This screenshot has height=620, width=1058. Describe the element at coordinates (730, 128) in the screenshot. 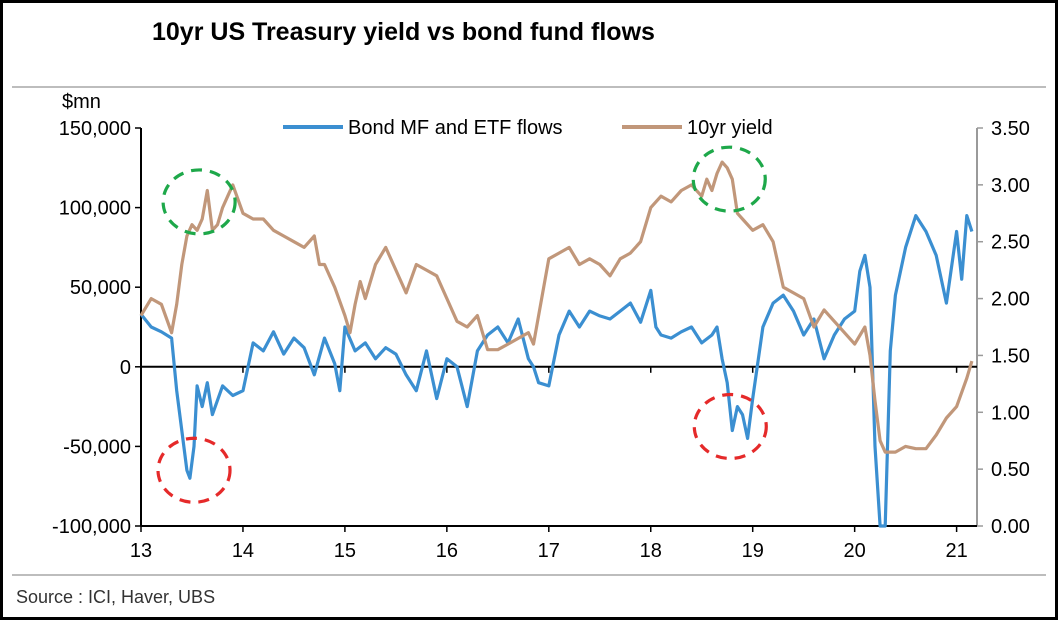

I see `legend-label: 10yr yield` at that location.